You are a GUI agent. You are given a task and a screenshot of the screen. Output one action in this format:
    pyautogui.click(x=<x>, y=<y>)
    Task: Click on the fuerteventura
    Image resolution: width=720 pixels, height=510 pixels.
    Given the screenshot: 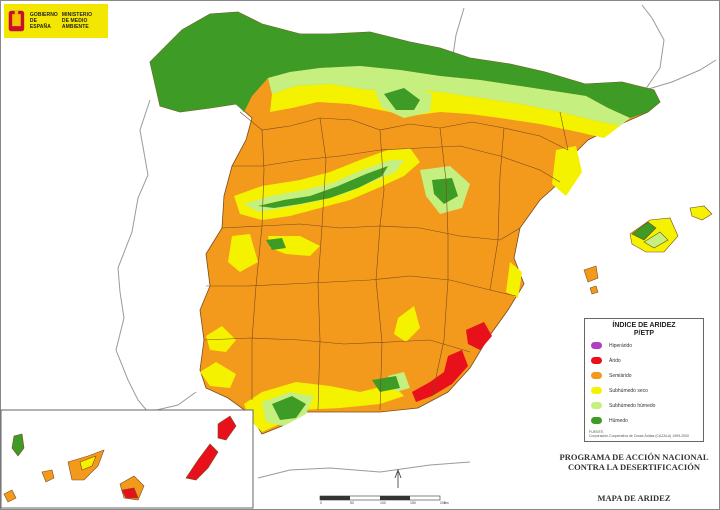 What is the action you would take?
    pyautogui.click(x=202, y=462)
    